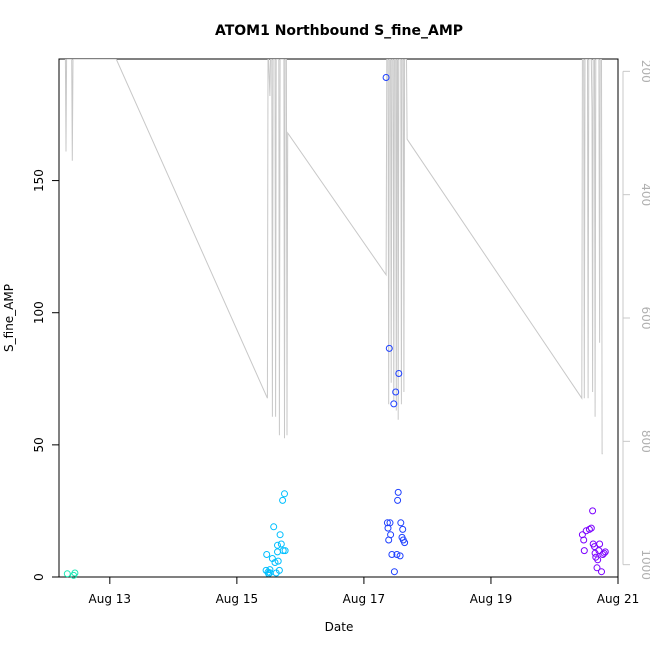 The width and height of the screenshot is (650, 650). Describe the element at coordinates (644, 318) in the screenshot. I see `y2-tick-label: 600` at that location.